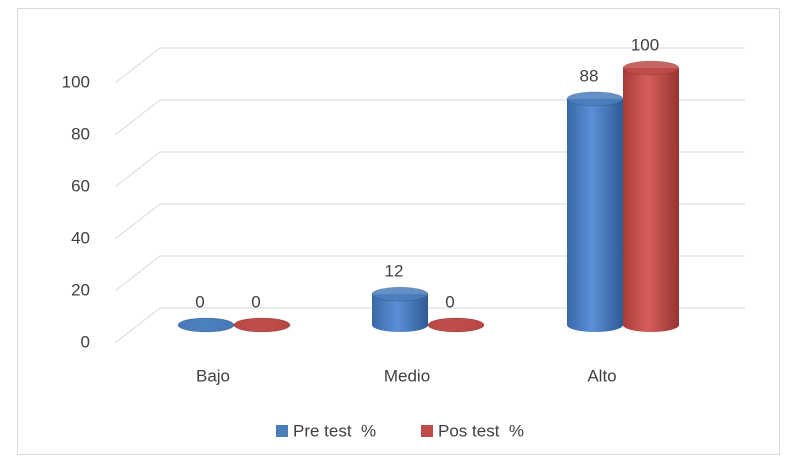  Describe the element at coordinates (394, 271) in the screenshot. I see `data-label: 12` at that location.